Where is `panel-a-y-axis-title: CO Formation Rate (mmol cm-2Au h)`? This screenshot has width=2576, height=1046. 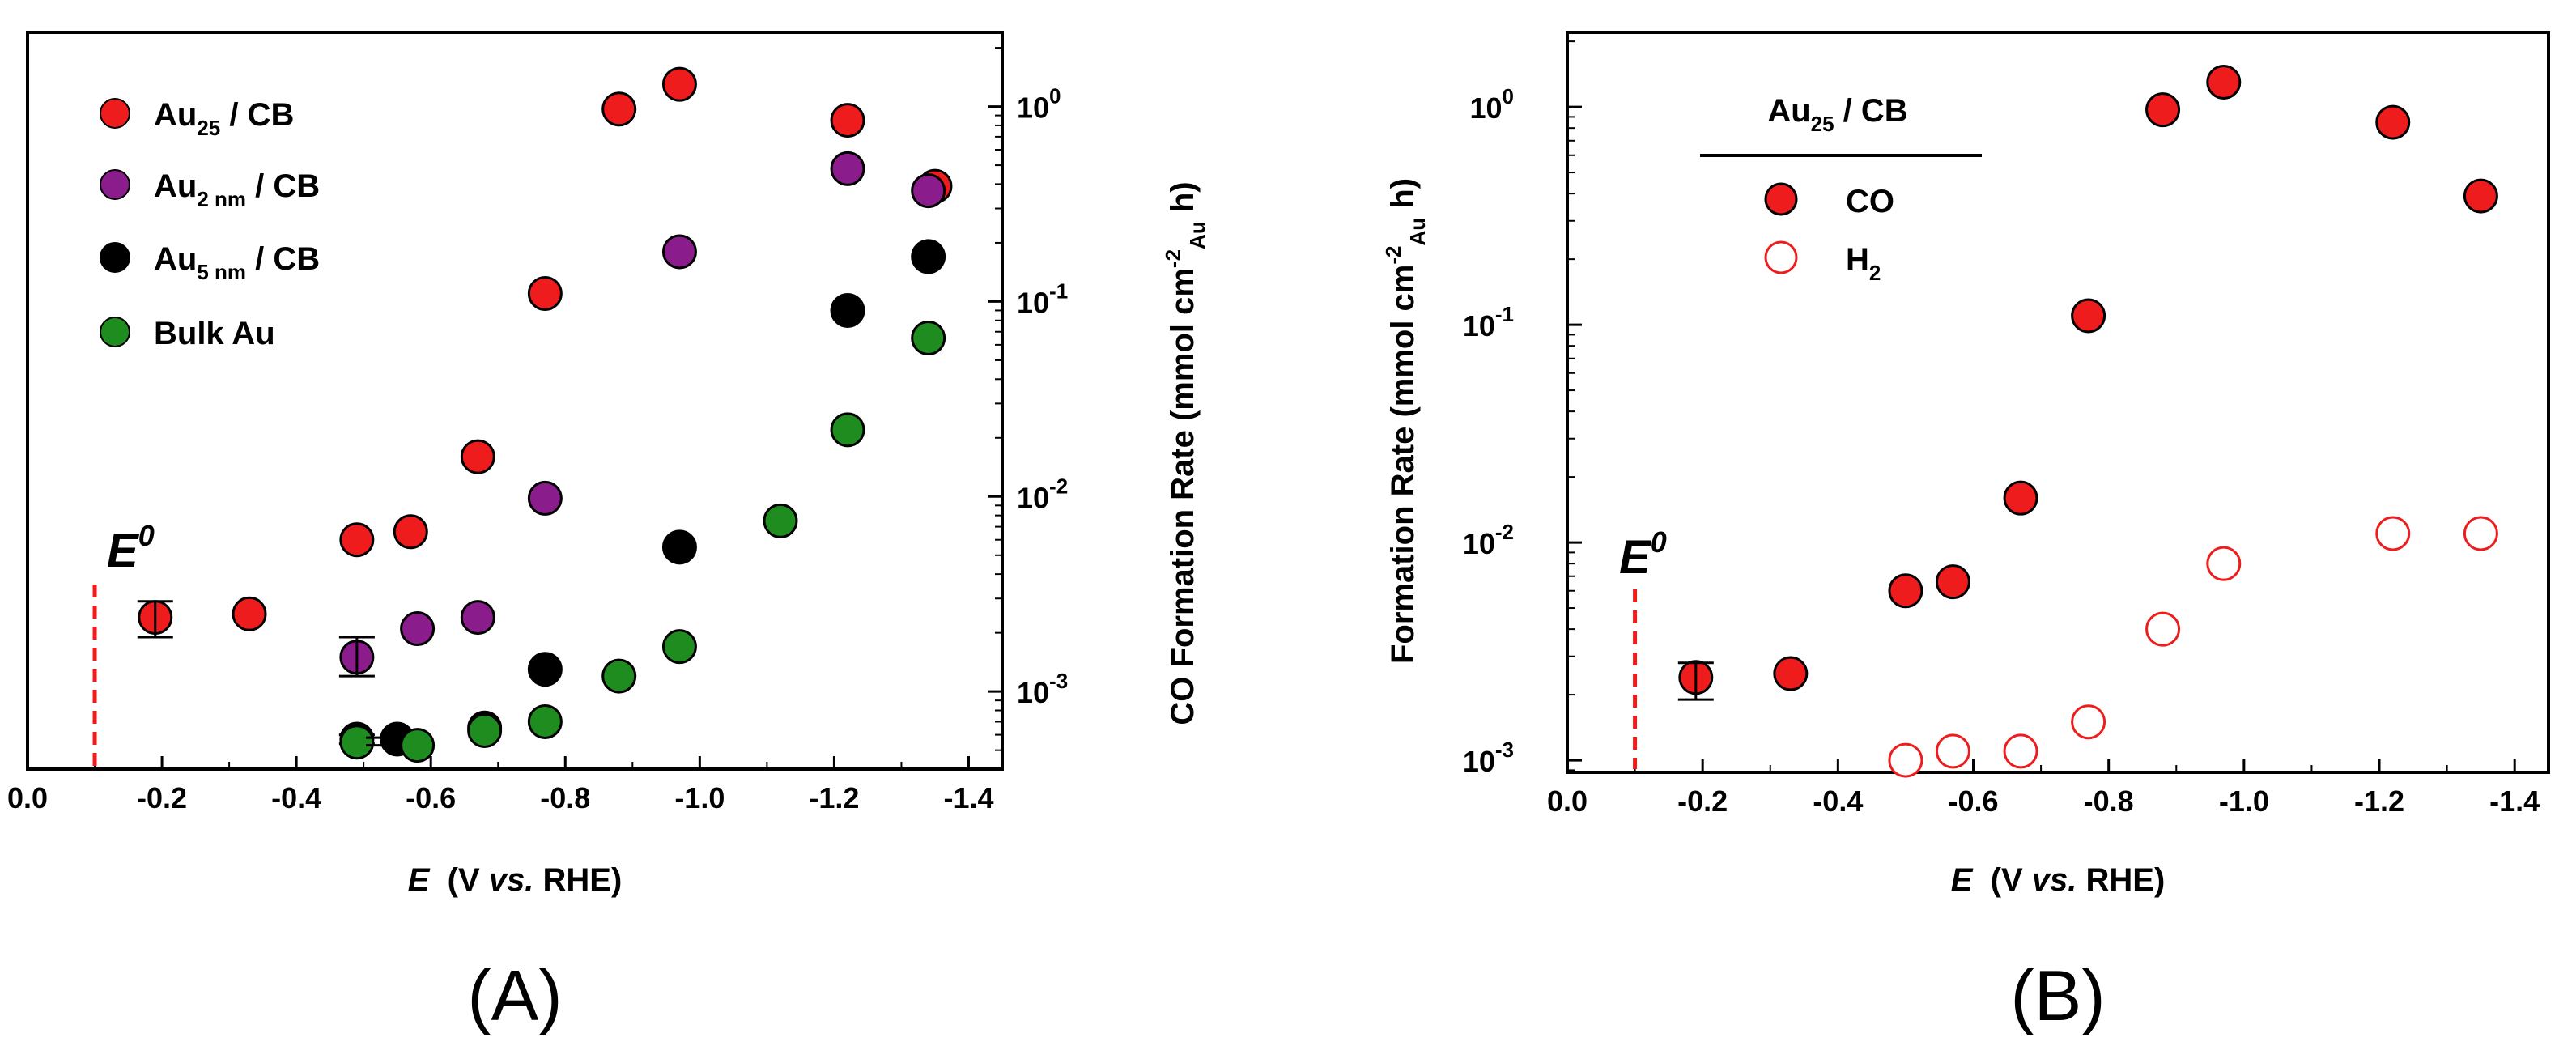
panel-a-y-axis-title: CO Formation Rate (mmol cm-2Au h) is located at coordinates (1185, 453).